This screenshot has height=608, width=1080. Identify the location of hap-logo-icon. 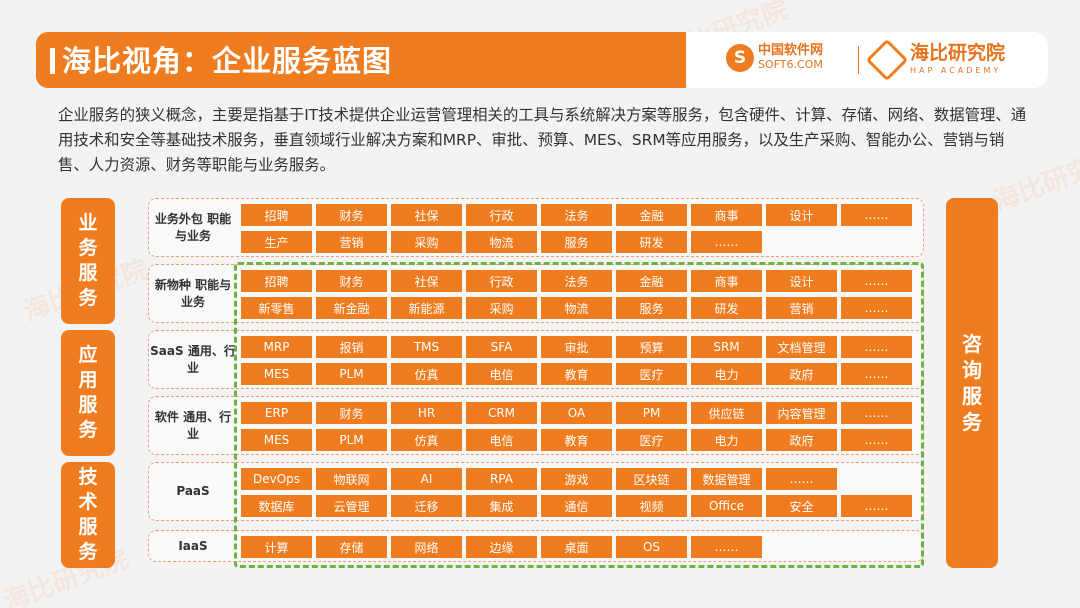
(887, 60).